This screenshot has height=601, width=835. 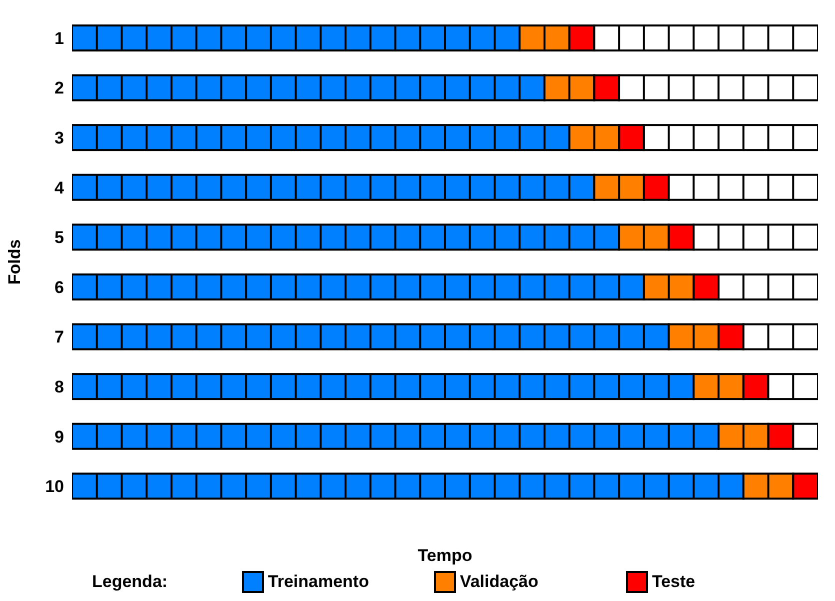 I want to click on y-tick-label: 9, so click(x=59, y=436).